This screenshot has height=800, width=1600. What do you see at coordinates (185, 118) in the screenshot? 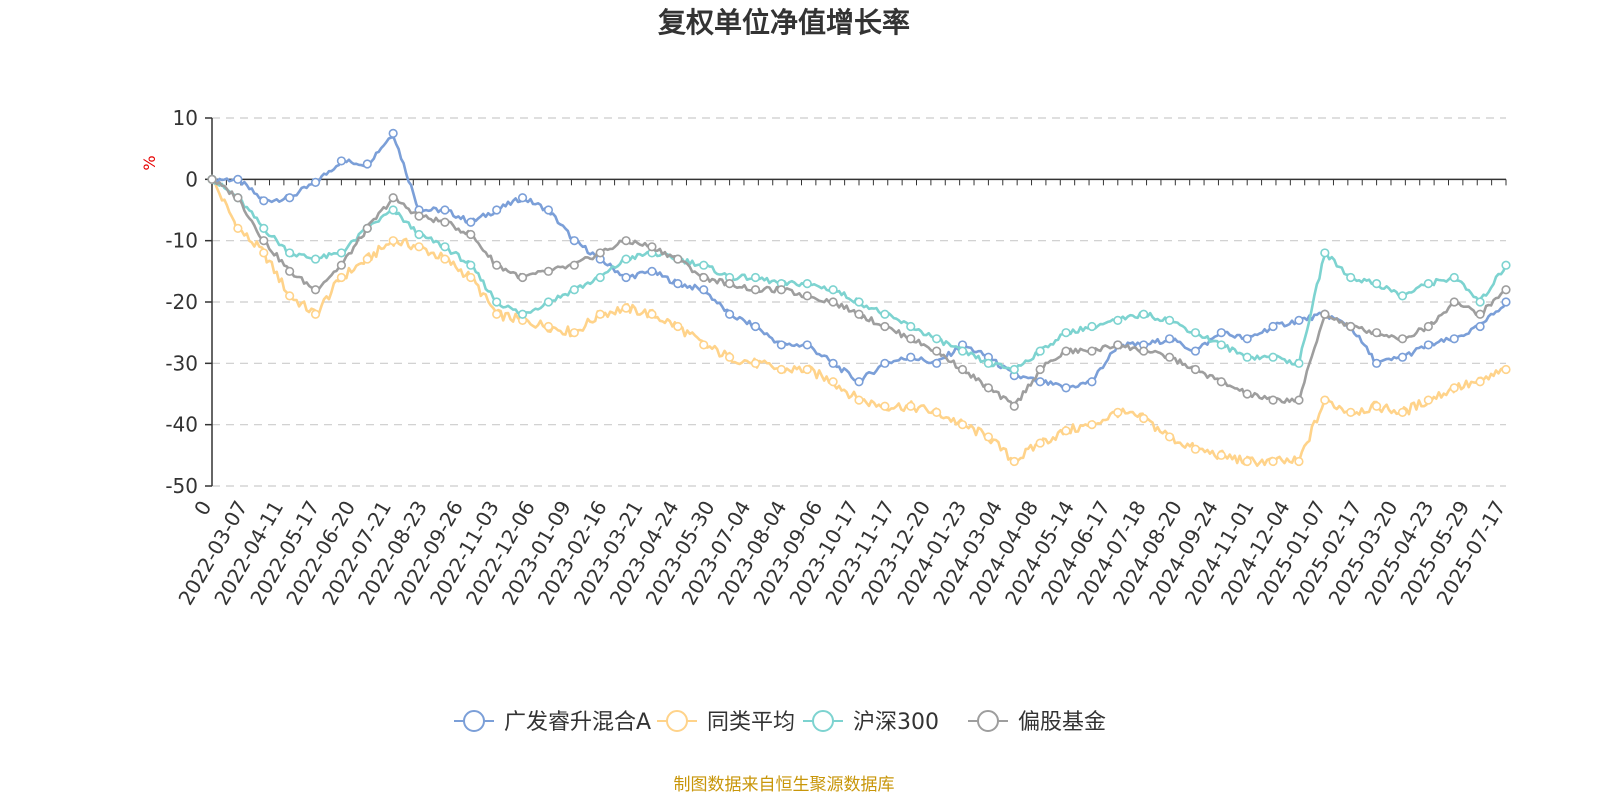
I see `y-tick-label: 10` at bounding box center [185, 118].